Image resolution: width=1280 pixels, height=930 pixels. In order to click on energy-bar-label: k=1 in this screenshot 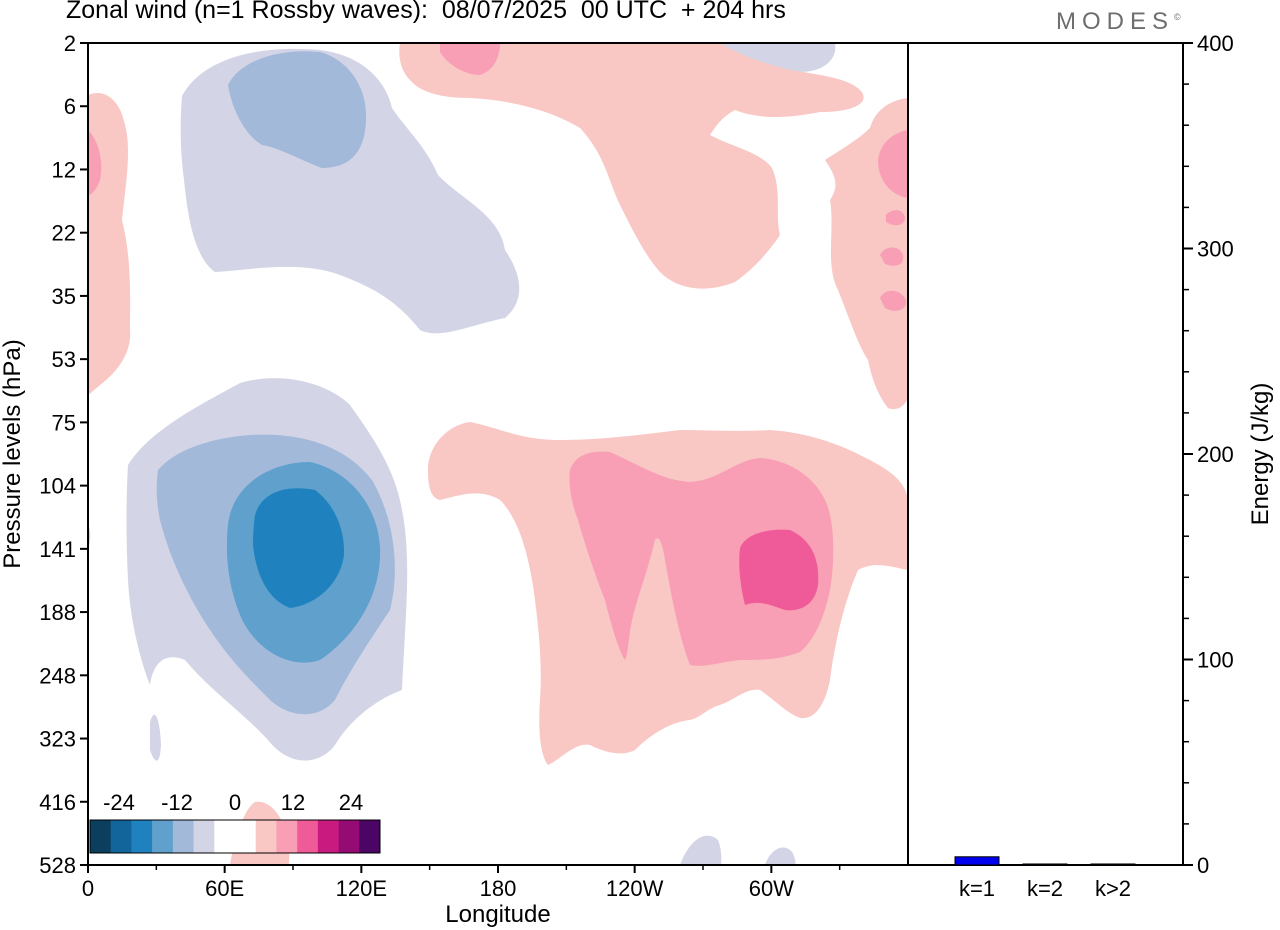, I will do `click(977, 888)`.